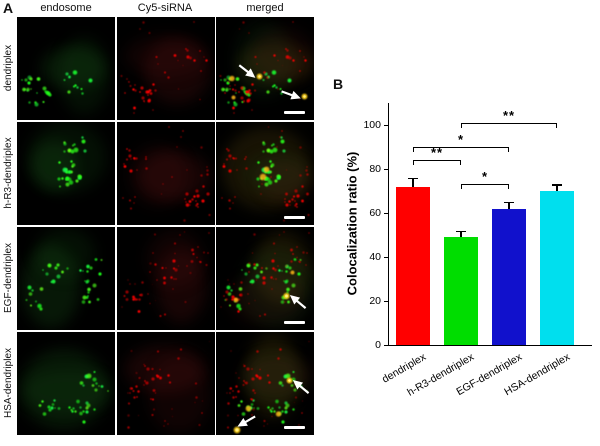  I want to click on bar-HSA-dendriplex, so click(557, 268).